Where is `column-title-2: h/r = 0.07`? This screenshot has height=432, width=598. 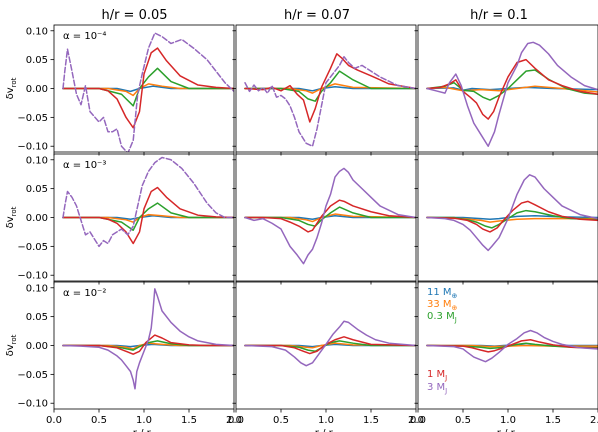 column-title-2: h/r = 0.07 is located at coordinates (317, 15).